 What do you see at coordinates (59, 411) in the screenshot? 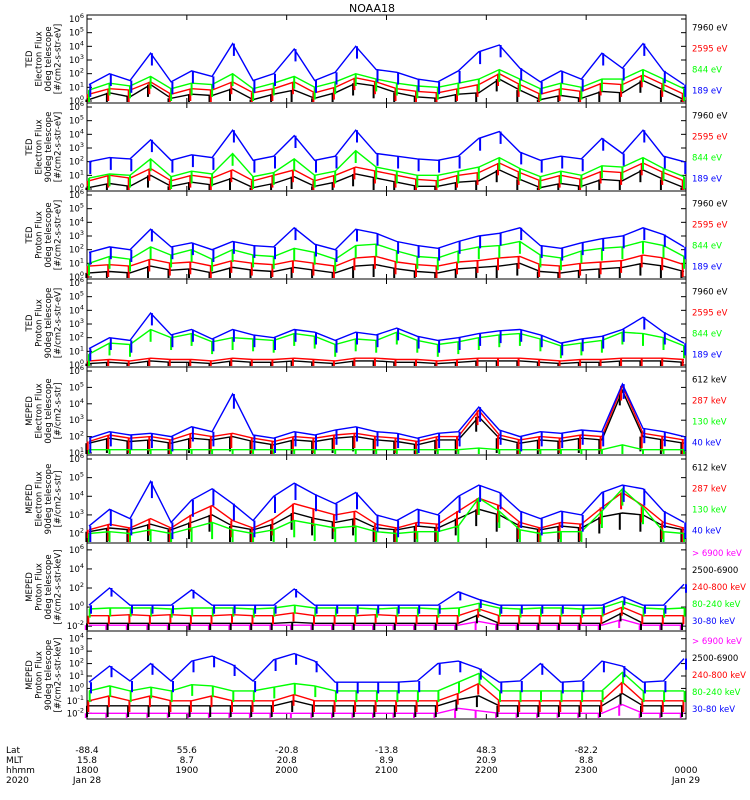
I see `y-axis-label-line: [#/cm2-s-str]` at bounding box center [59, 411].